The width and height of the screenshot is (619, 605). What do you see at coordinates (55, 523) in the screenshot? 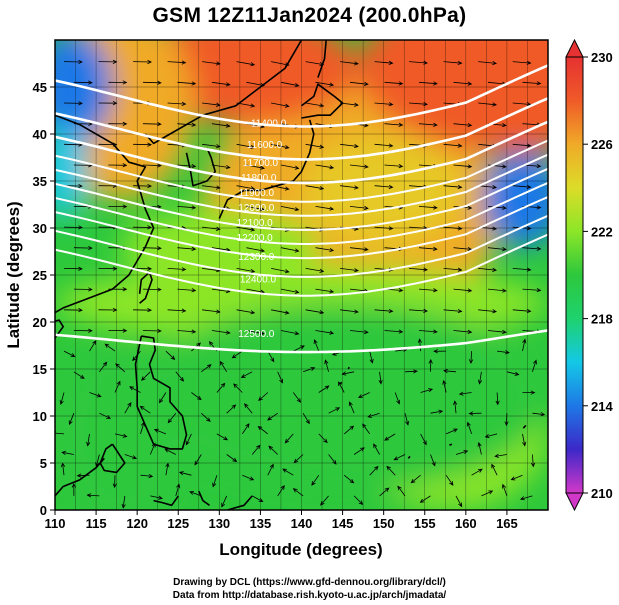
I see `x-tick-label: 110` at bounding box center [55, 523].